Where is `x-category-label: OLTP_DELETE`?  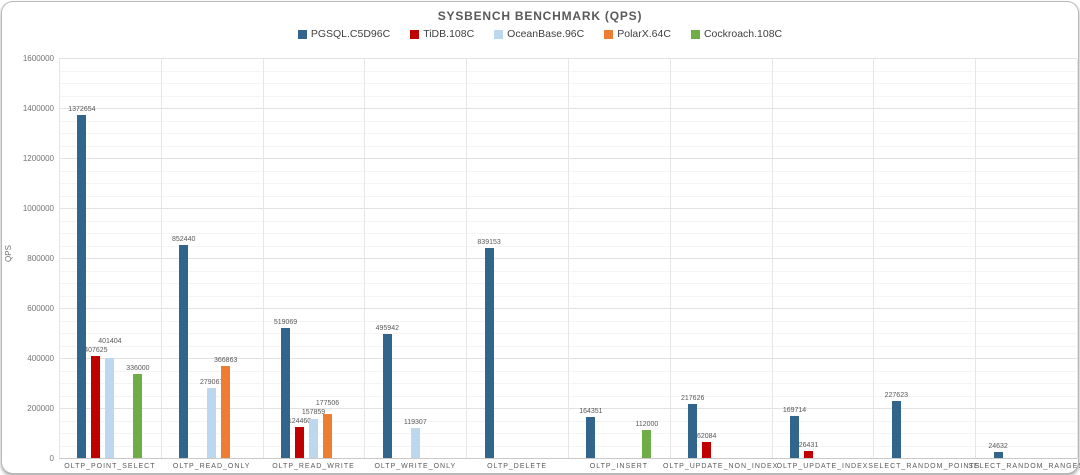
x-category-label: OLTP_DELETE is located at coordinates (517, 466).